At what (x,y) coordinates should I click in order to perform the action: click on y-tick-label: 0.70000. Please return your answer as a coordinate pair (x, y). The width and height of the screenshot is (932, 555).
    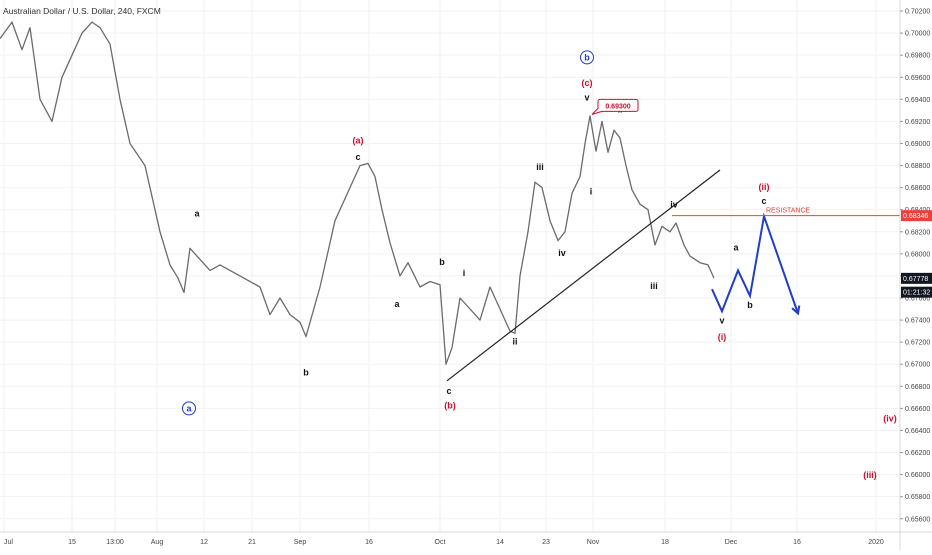
    Looking at the image, I should click on (917, 34).